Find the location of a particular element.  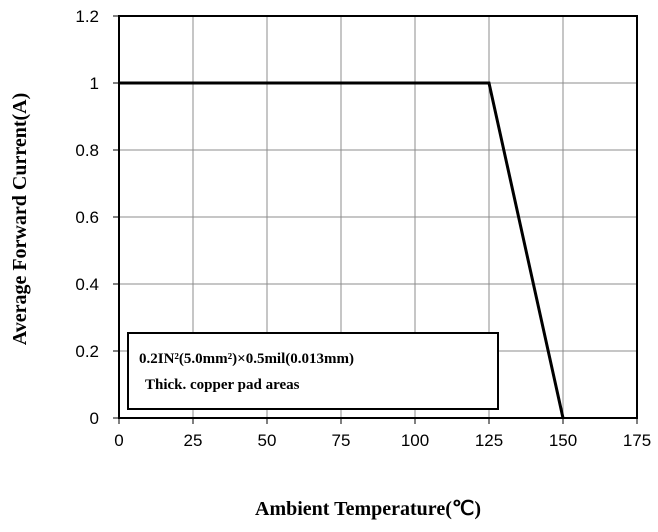

annotation-frame is located at coordinates (313, 371).